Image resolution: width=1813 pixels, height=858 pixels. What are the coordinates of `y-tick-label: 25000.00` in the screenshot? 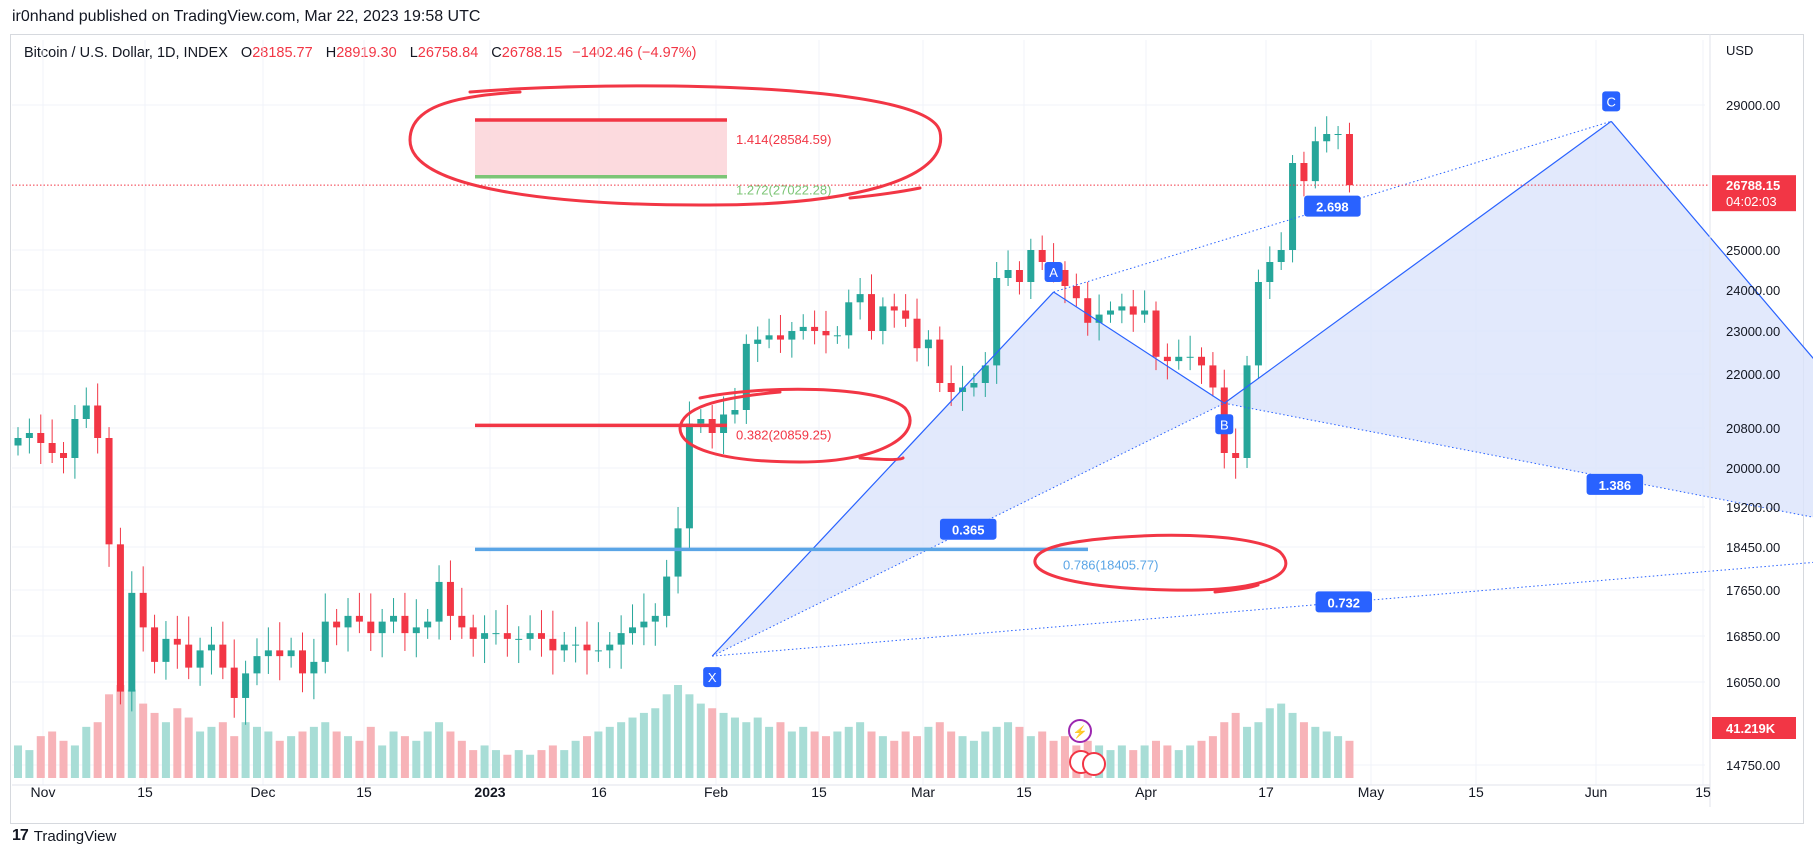 It's located at (1753, 250).